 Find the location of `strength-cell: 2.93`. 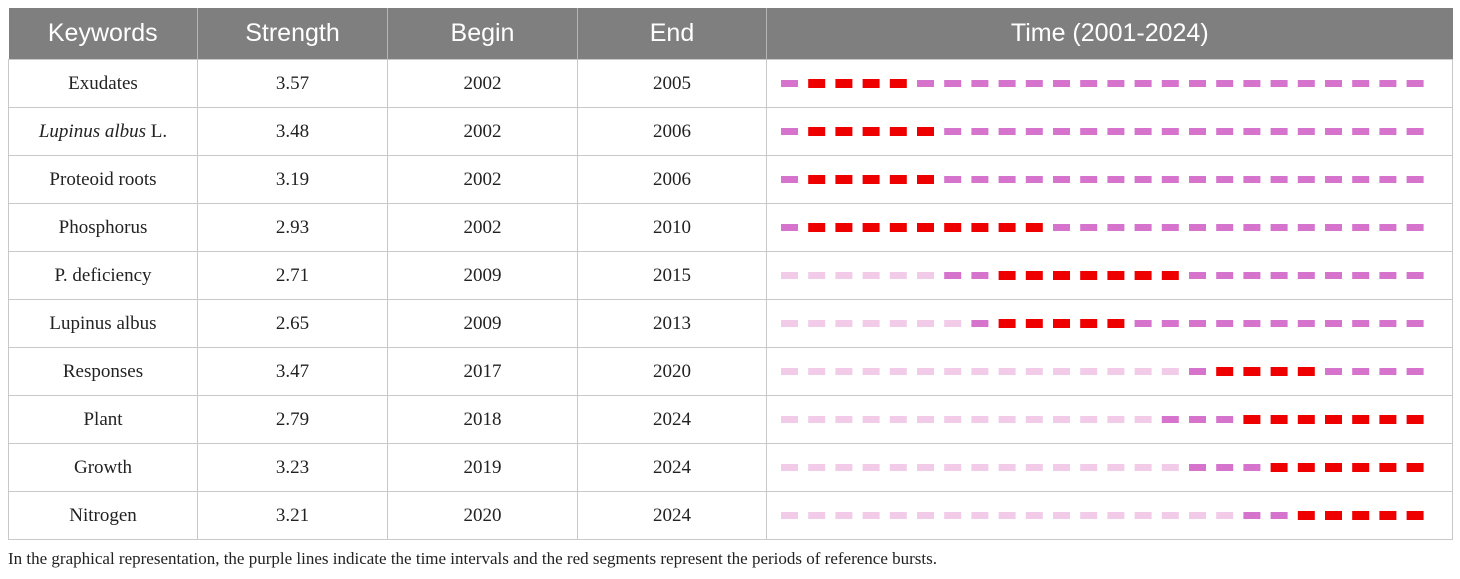

strength-cell: 2.93 is located at coordinates (292, 227).